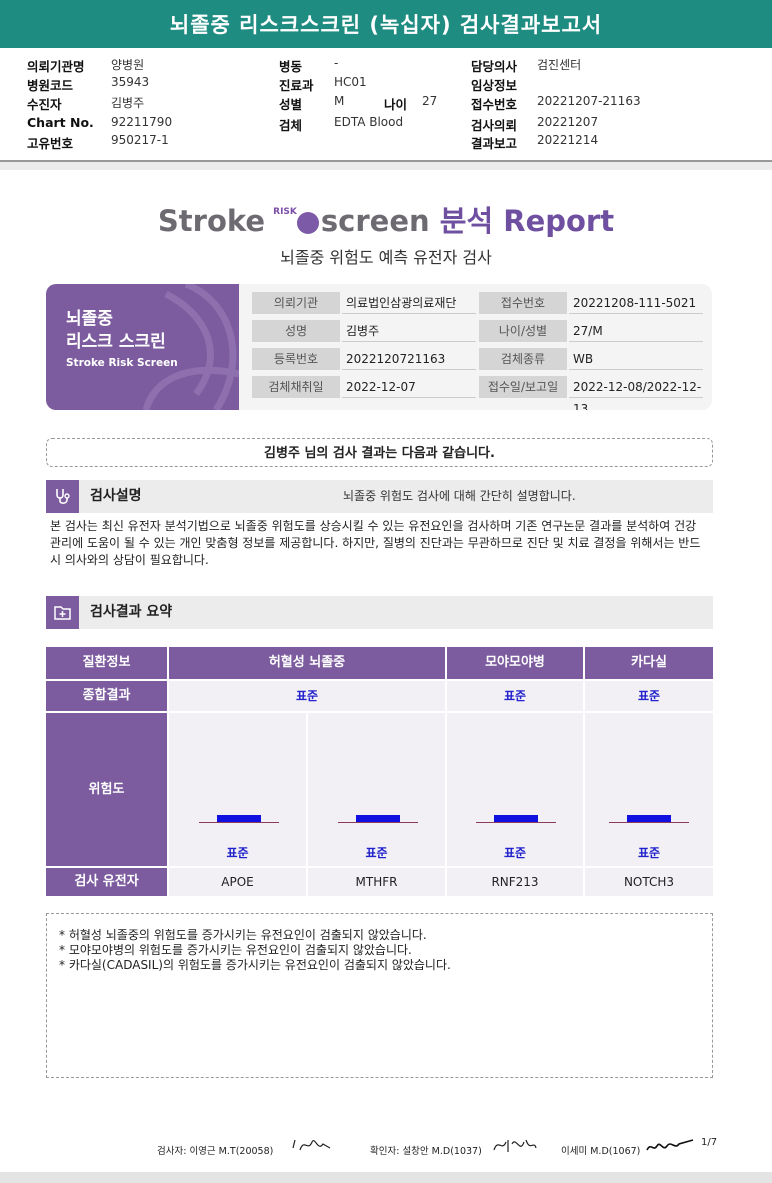 Image resolution: width=772 pixels, height=1183 pixels. I want to click on hdr-value: 김병주, so click(128, 103).